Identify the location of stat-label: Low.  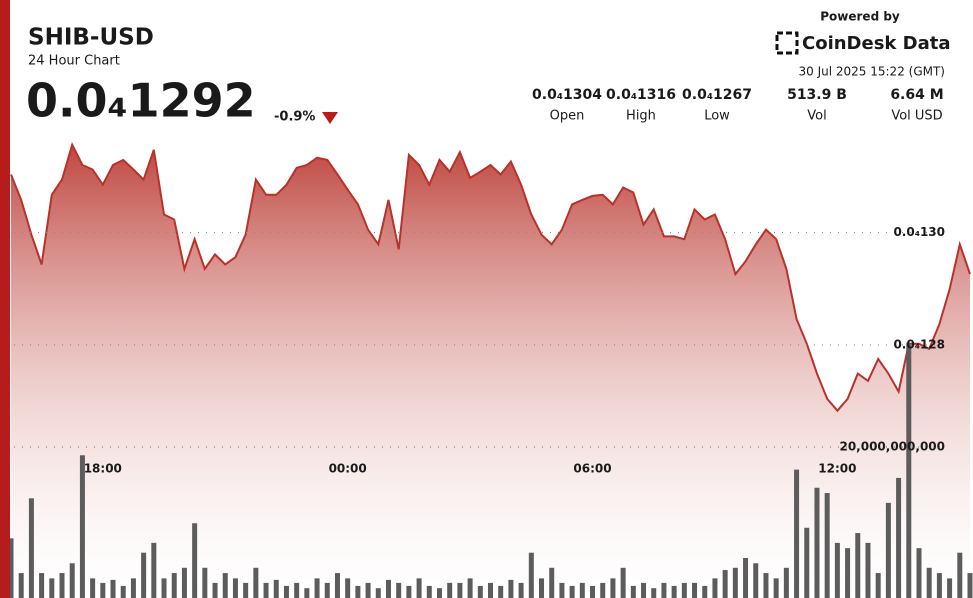
(717, 116).